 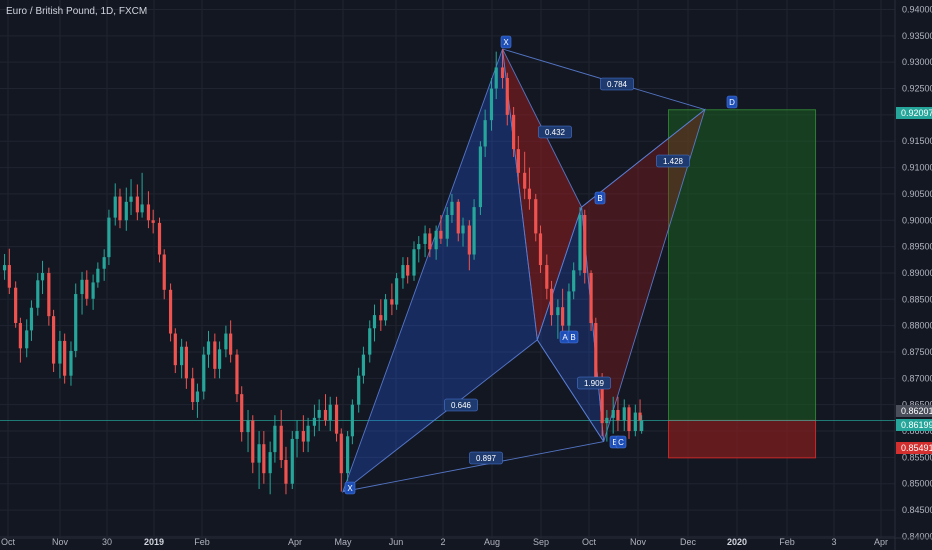 I want to click on price-badge-label: 0.86201, so click(x=916, y=411).